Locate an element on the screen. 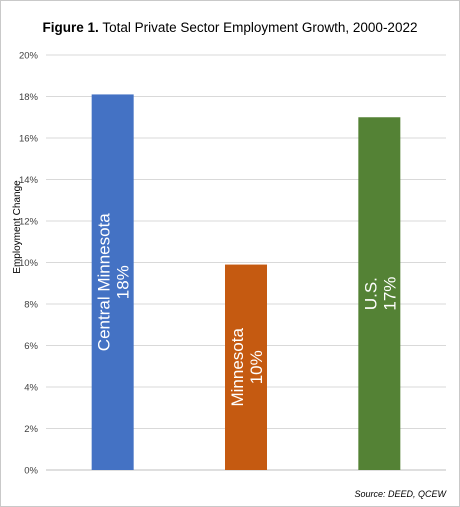  bar-label-group: Central Minnesota 18% is located at coordinates (114, 282).